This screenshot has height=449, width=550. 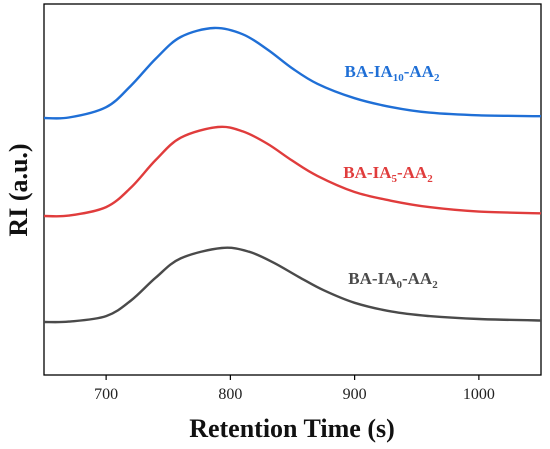 I want to click on series-labels: BA-IA10-AA2 BA-IA5-AA2 BA-IA0-AA2, so click(x=391, y=176).